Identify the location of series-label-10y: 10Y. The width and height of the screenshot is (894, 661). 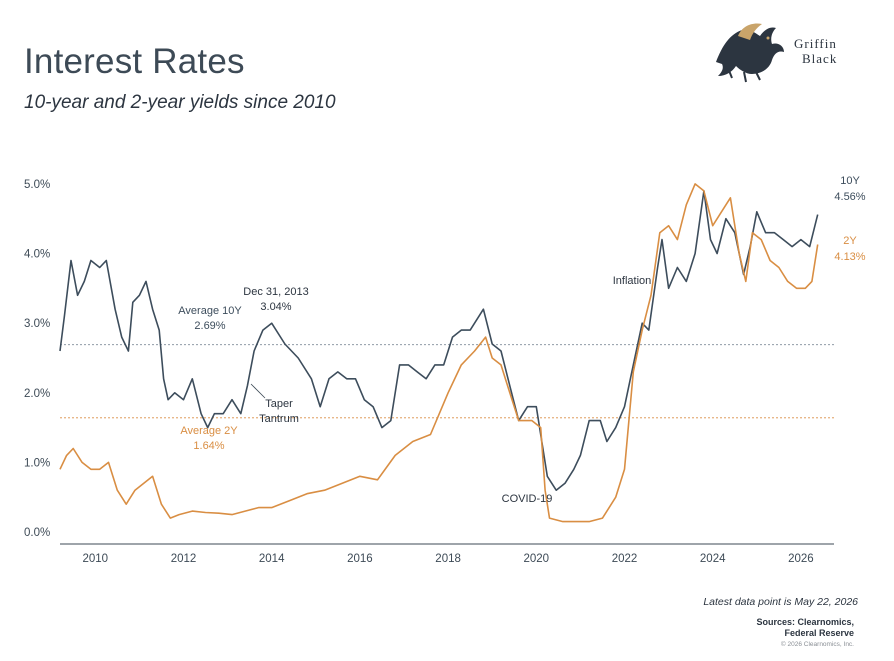
(850, 181).